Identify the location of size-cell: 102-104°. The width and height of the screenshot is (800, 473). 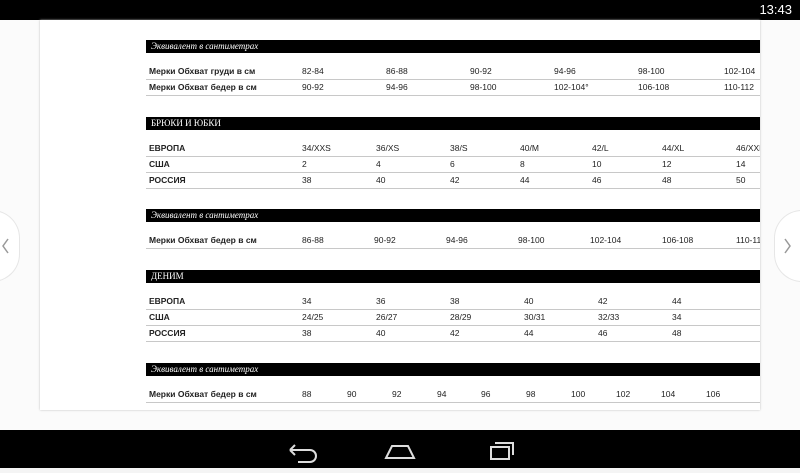
(571, 87).